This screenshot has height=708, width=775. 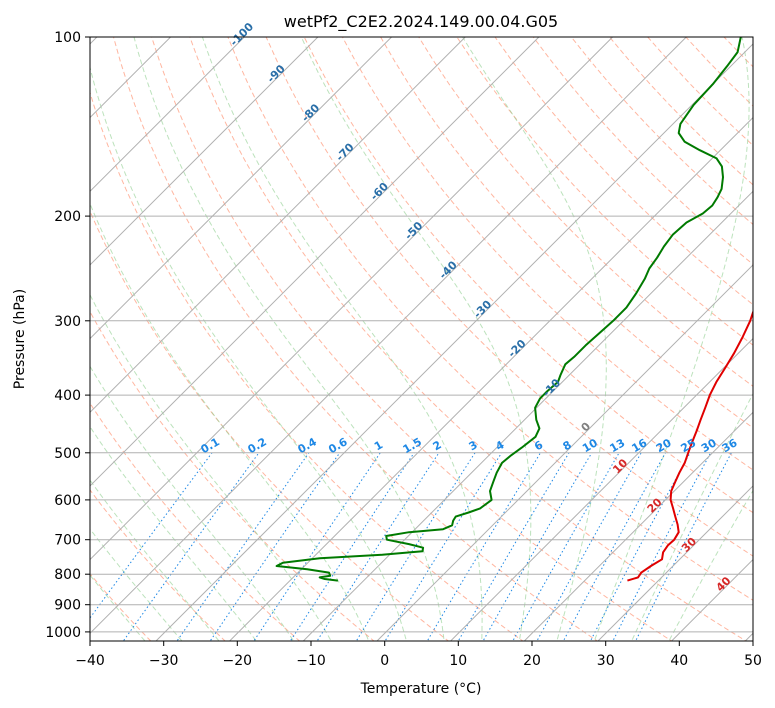 I want to click on x-tick-label: 20, so click(x=532, y=661).